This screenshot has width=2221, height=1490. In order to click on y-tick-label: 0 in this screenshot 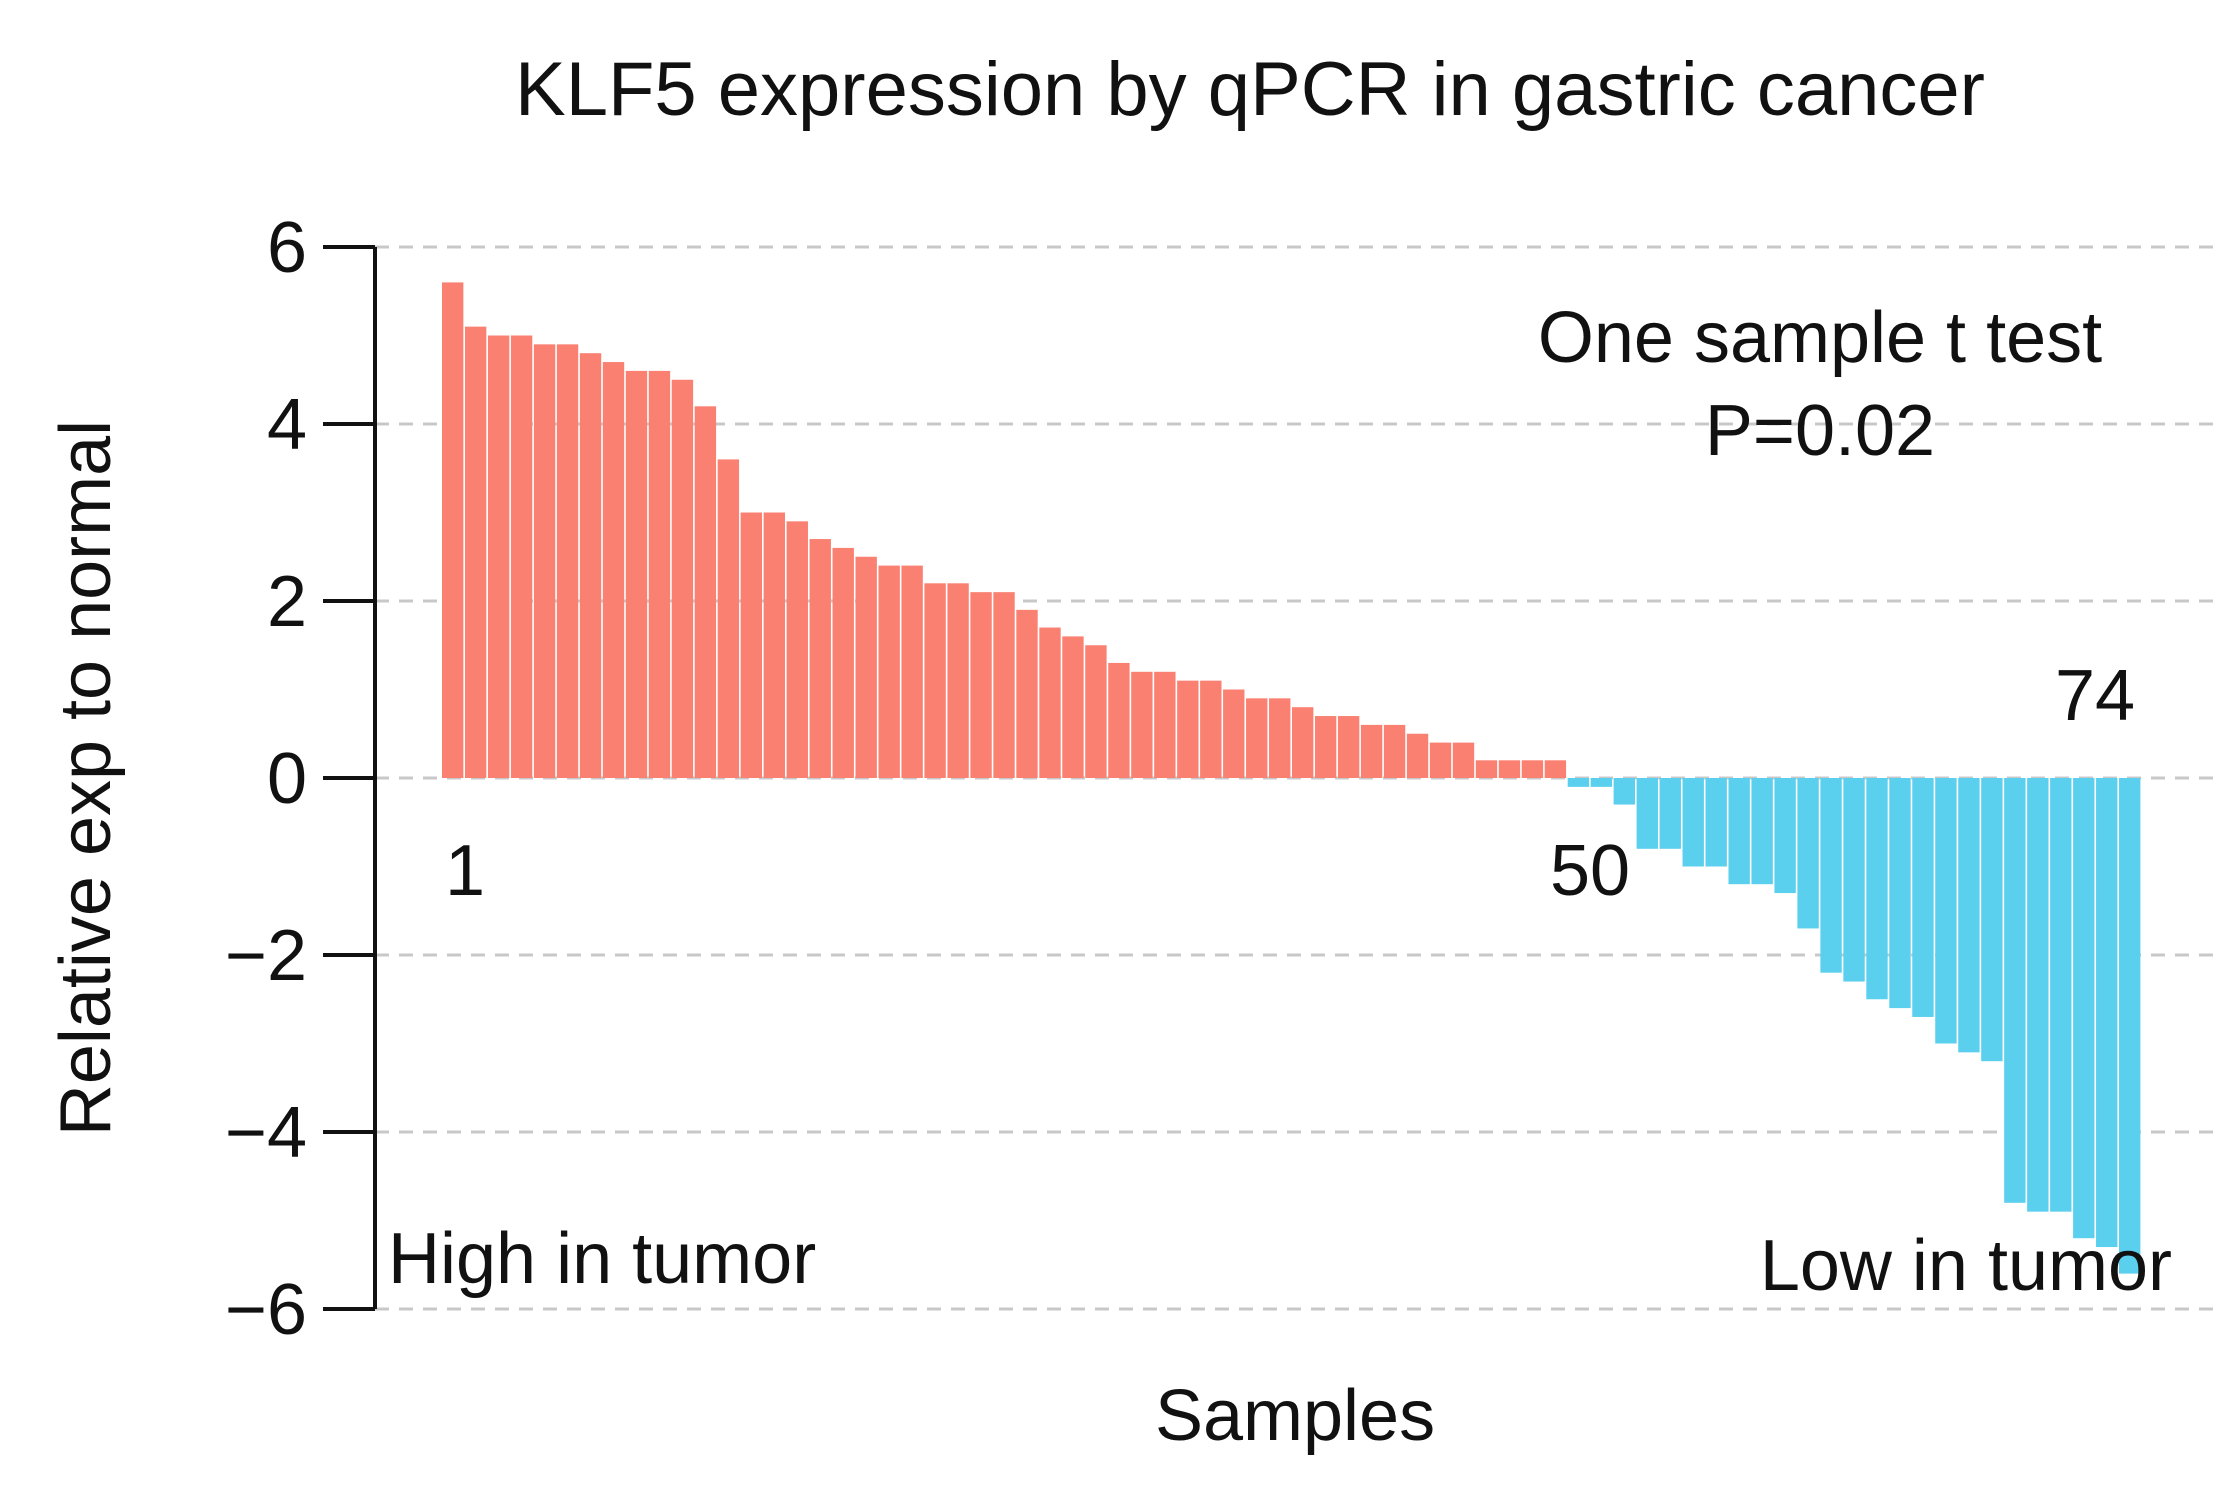, I will do `click(287, 779)`.